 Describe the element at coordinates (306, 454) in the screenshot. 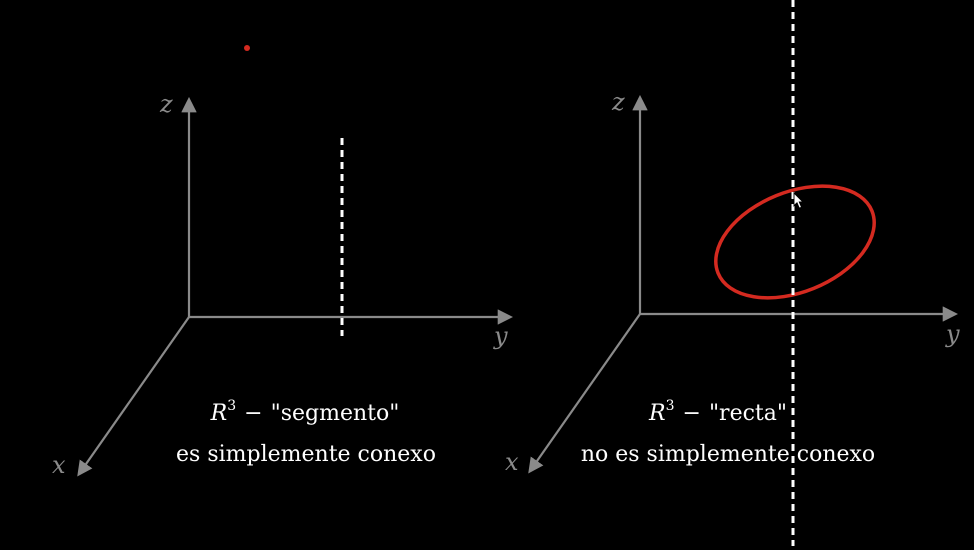

I see `left-caption-line2: es simplemente conexo` at that location.